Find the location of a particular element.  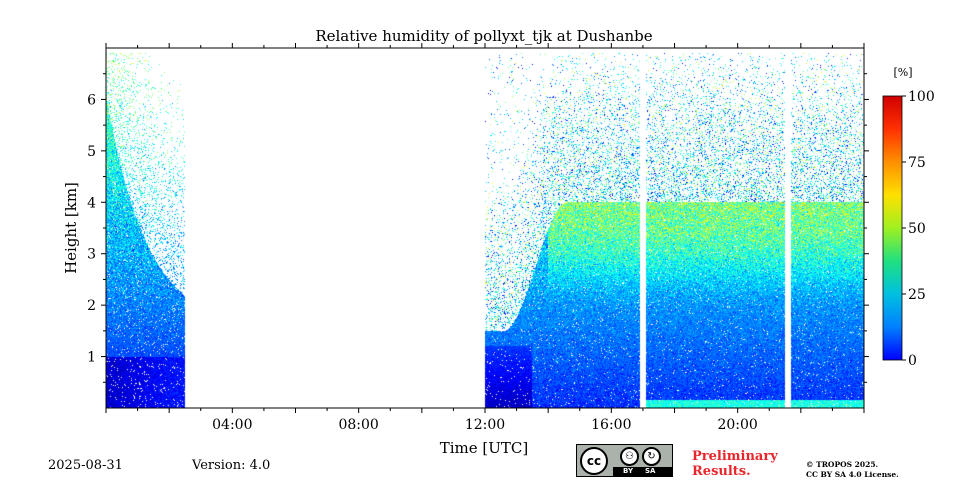

colorbar-tick-label: 50 is located at coordinates (917, 229).